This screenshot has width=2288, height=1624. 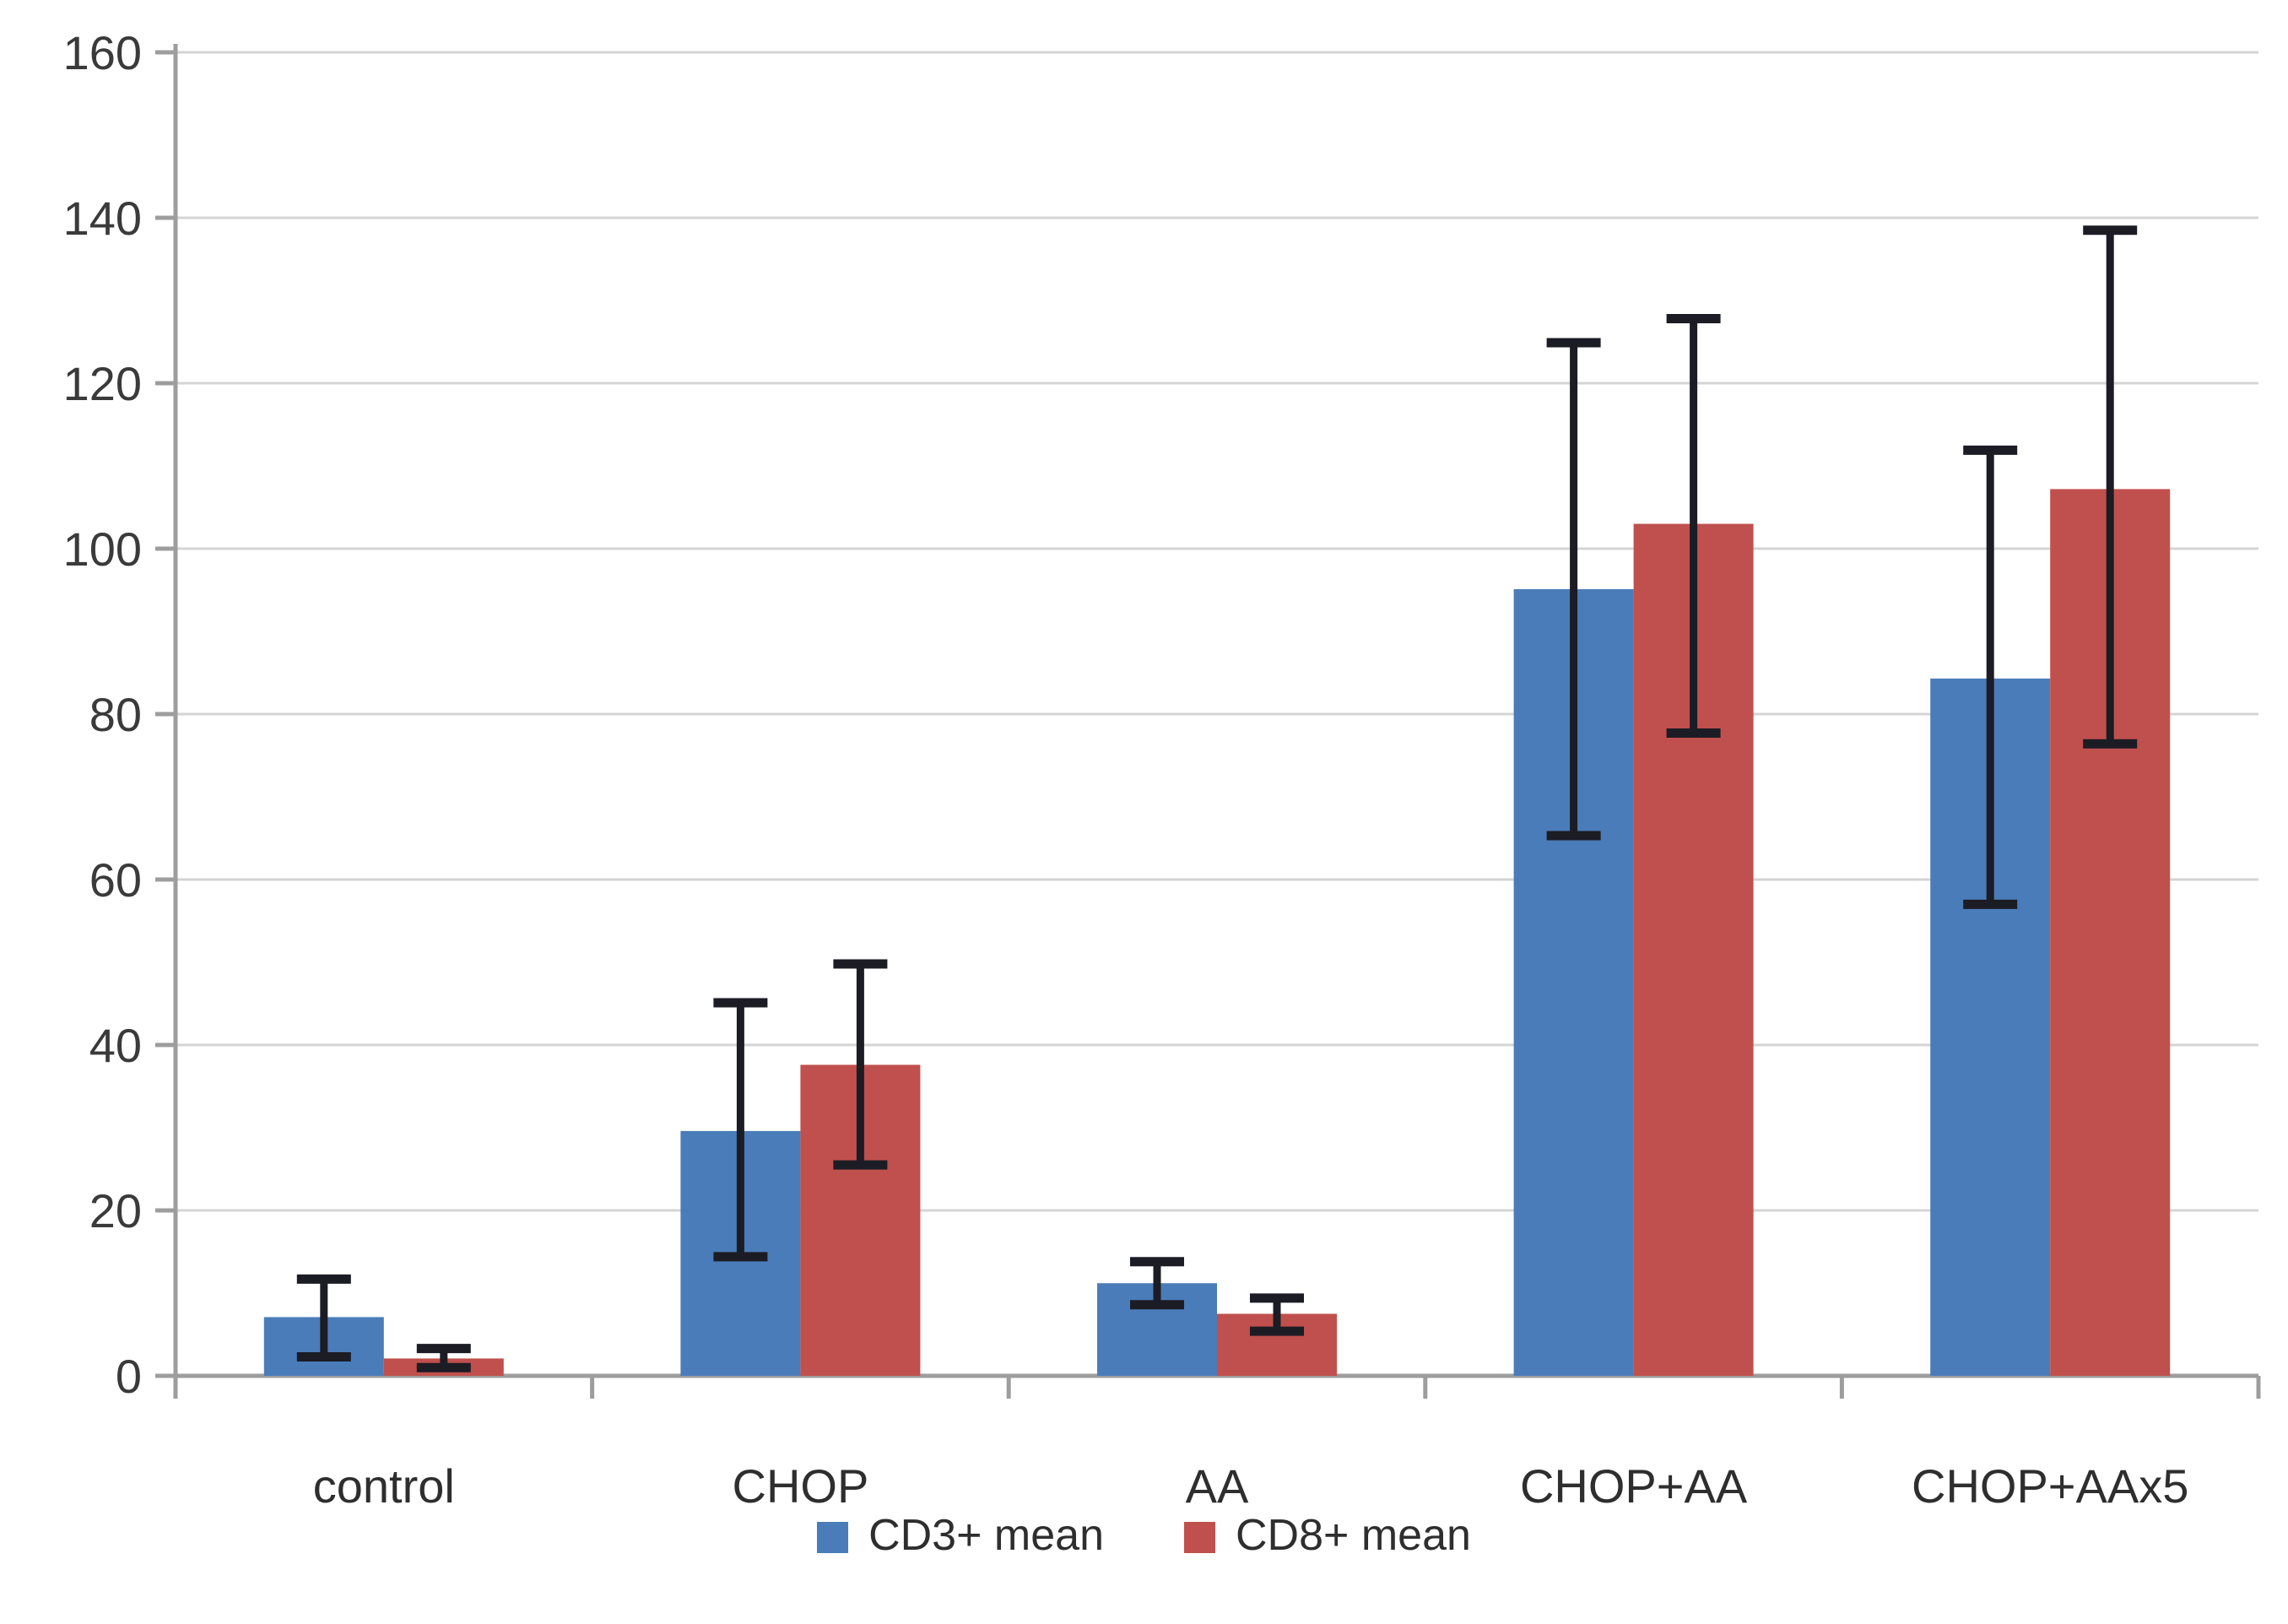 What do you see at coordinates (2050, 1486) in the screenshot?
I see `x-category-label-chop-aax5: CHOP+AAx5` at bounding box center [2050, 1486].